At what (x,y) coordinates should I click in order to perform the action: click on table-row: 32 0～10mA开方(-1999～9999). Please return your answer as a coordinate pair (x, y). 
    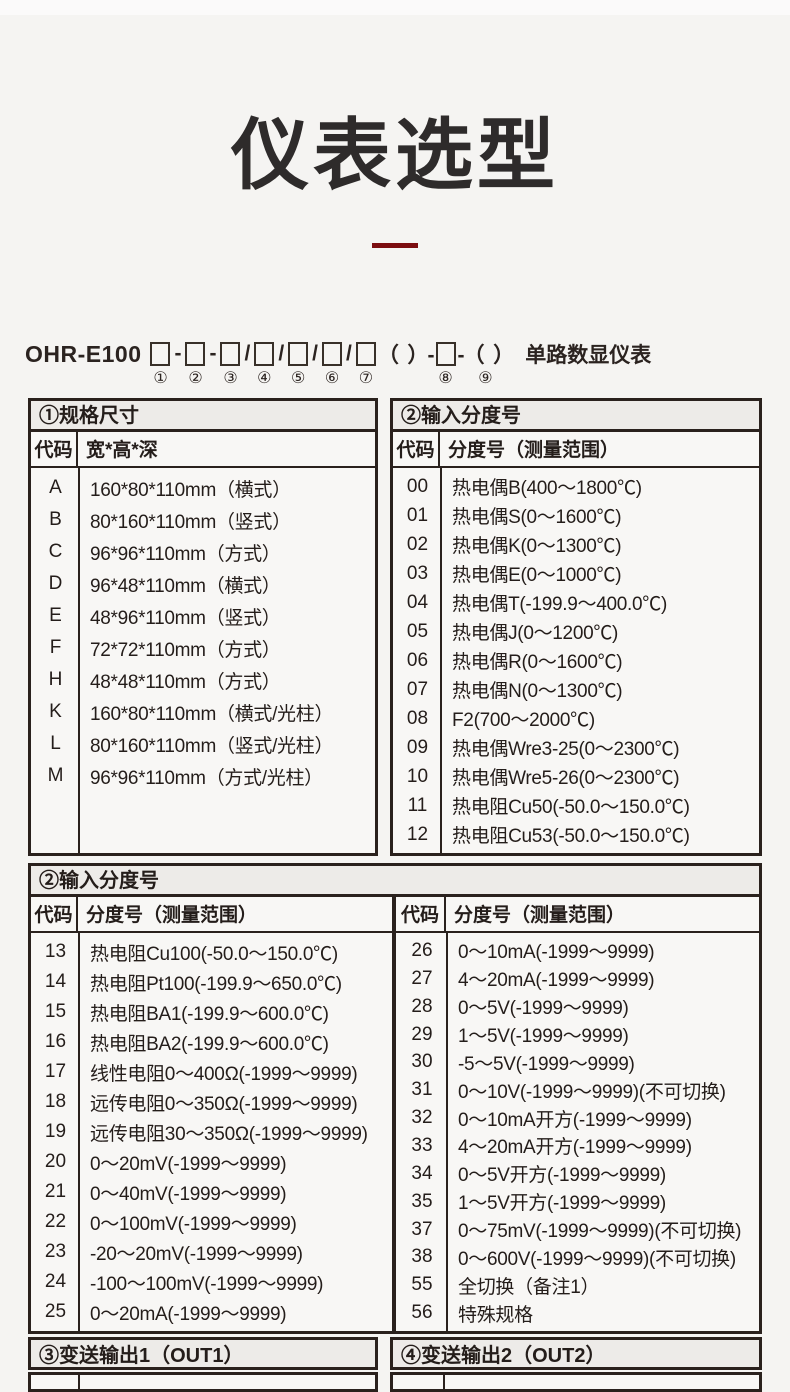
    Looking at the image, I should click on (577, 1118).